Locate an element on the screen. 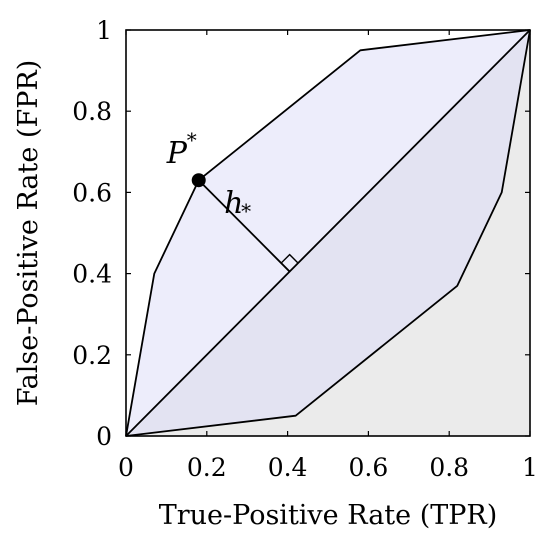 The width and height of the screenshot is (550, 542). y-tick-label: 1 is located at coordinates (104, 30).